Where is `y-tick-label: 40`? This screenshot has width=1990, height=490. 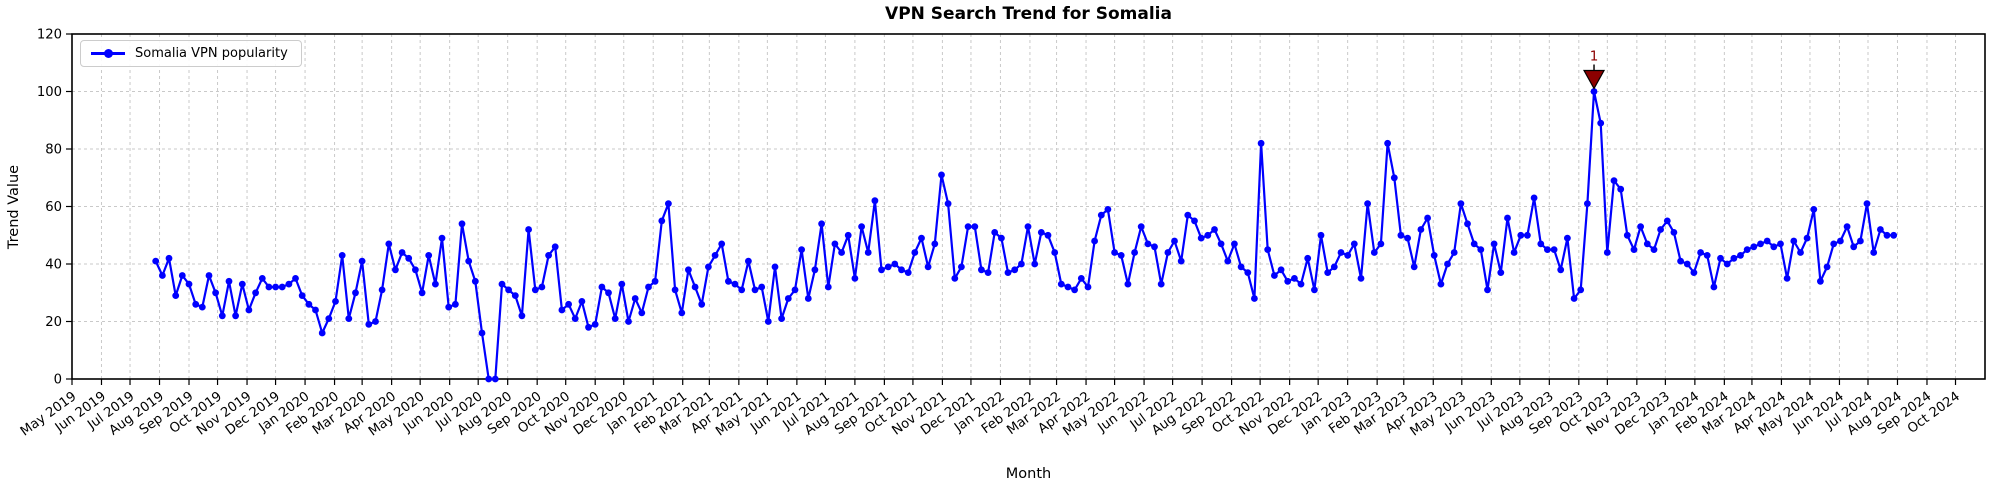
y-tick-label: 40 is located at coordinates (53, 265).